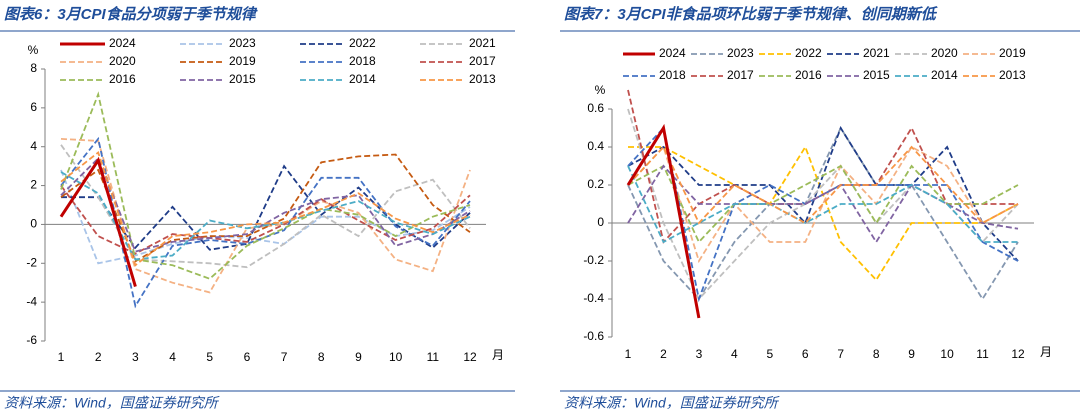 This screenshot has width=1080, height=418. Describe the element at coordinates (751, 14) in the screenshot. I see `chart-title: 图表7：3月CPI非食品项环比弱于季节规律、创同期新低` at that location.